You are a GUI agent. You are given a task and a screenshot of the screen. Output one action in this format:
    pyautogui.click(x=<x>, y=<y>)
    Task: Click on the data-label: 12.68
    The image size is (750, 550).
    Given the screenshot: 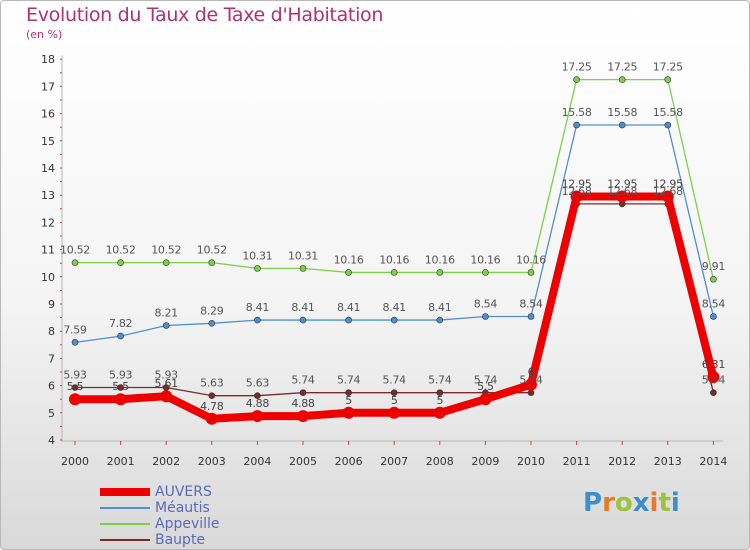 What is the action you would take?
    pyautogui.click(x=668, y=191)
    